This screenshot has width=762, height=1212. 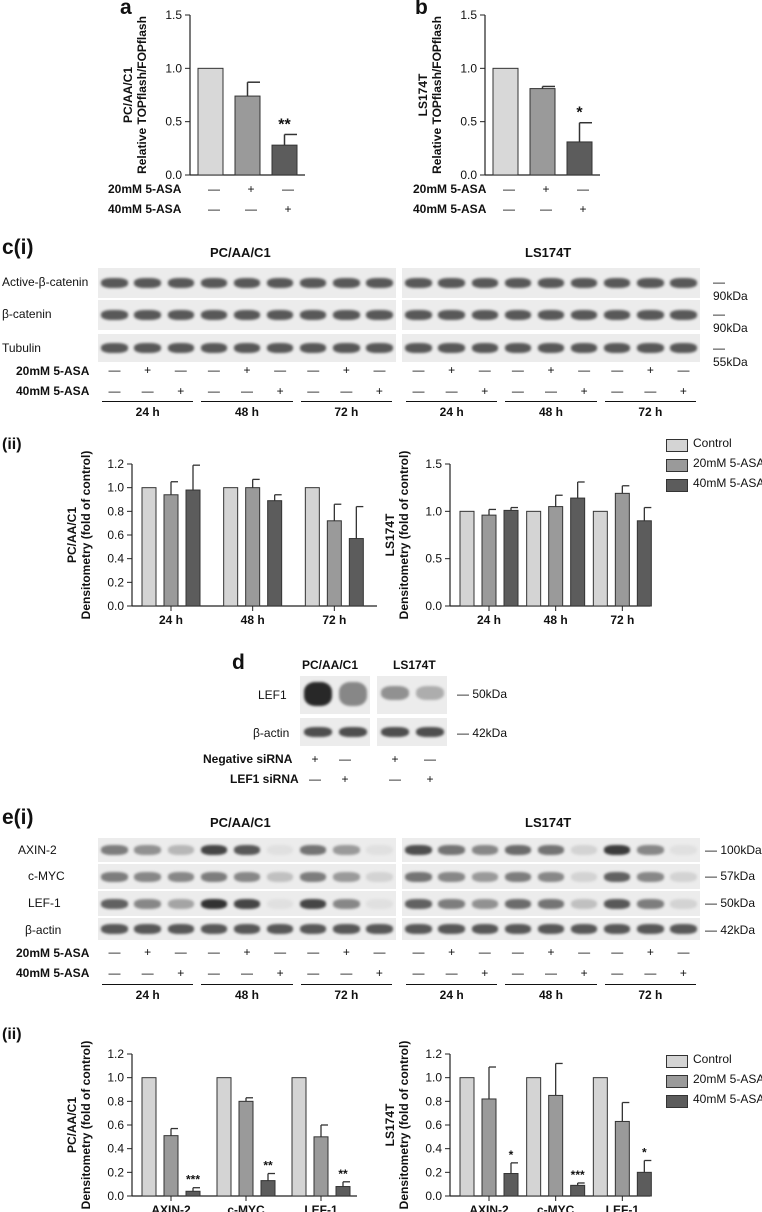 What do you see at coordinates (677, 1101) in the screenshot?
I see `panel-eii-legend-swatch` at bounding box center [677, 1101].